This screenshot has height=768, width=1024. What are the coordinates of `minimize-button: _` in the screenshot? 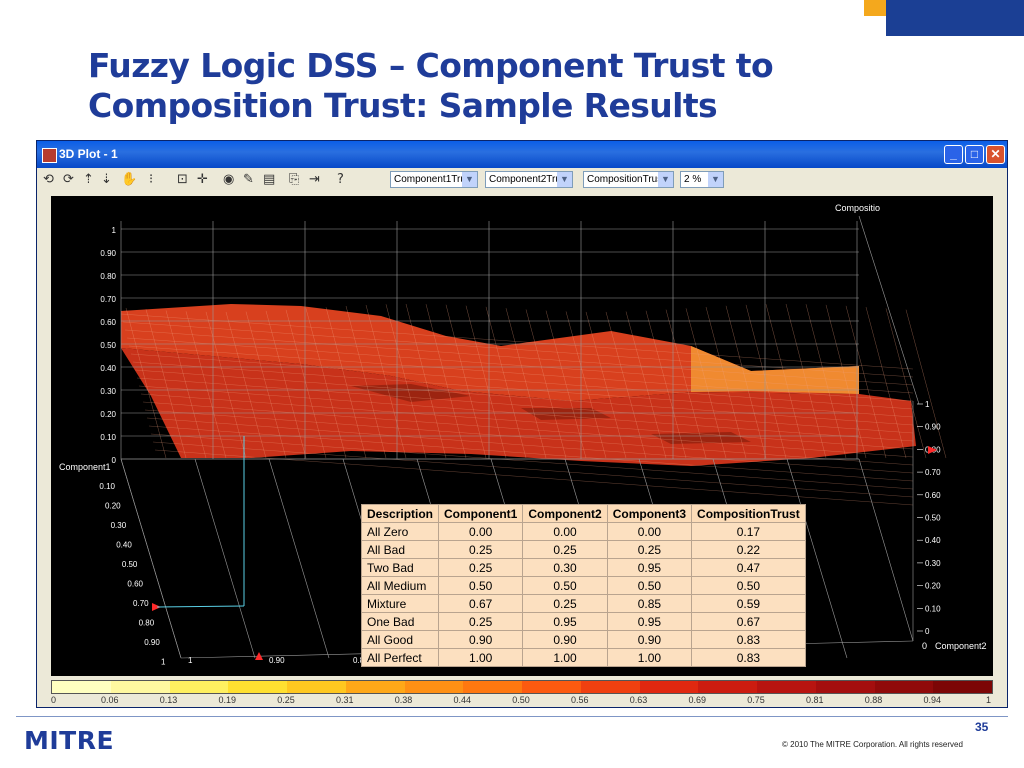 It's located at (953, 154).